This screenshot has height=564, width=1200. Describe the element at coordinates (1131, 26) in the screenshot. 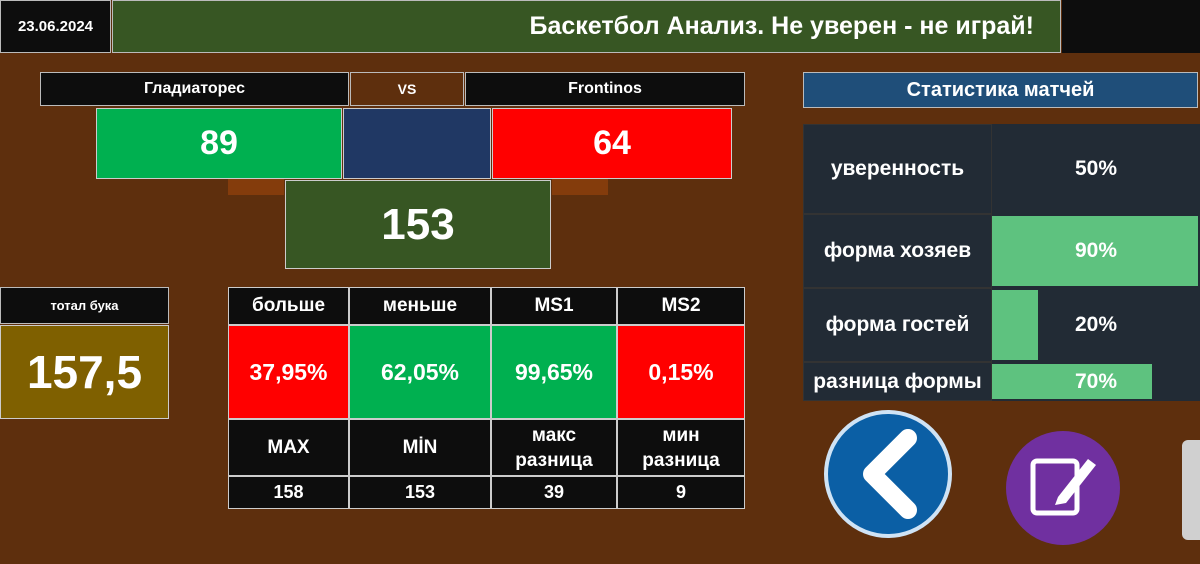

I see `header-spacer` at that location.